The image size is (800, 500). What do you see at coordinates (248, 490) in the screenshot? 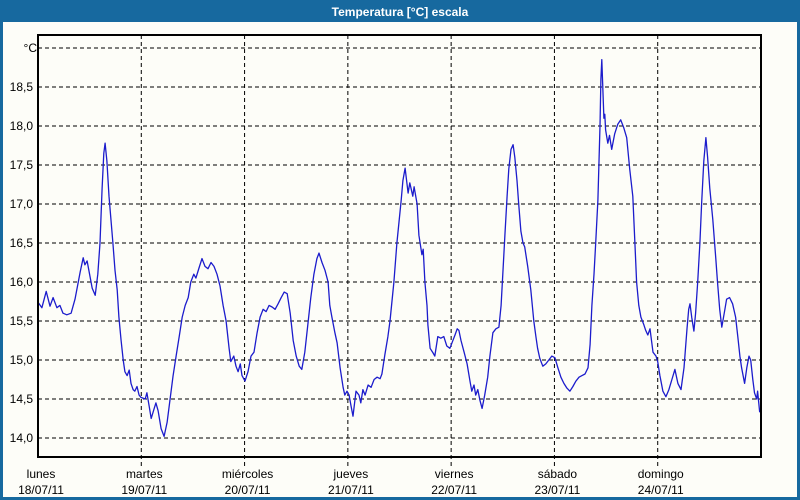
I see `date-label: 20/07/11` at bounding box center [248, 490].